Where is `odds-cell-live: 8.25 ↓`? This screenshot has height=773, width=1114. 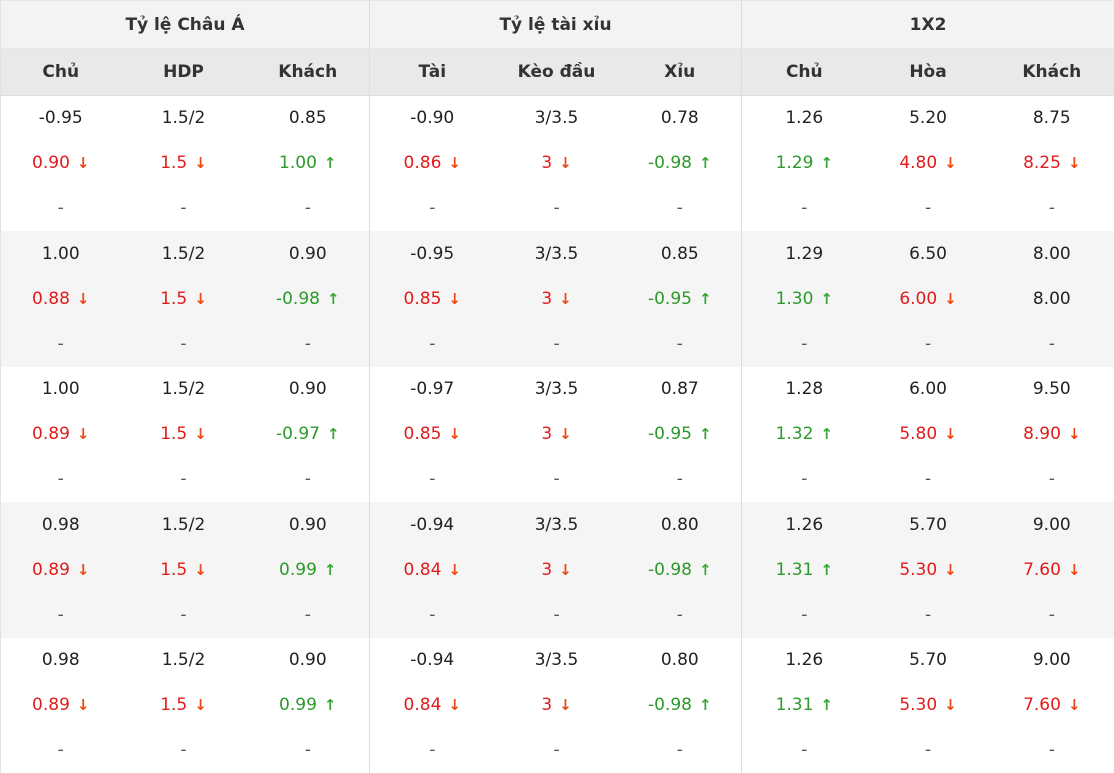
odds-cell-live: 8.25 ↓ is located at coordinates (1051, 163).